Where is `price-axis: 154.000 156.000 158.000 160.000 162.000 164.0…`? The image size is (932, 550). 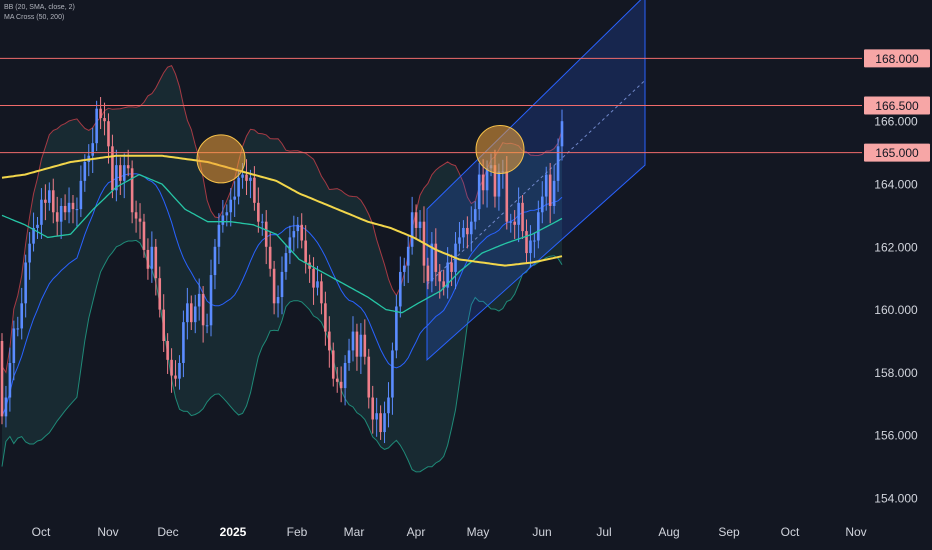 price-axis: 154.000 156.000 158.000 160.000 162.000 164.0… is located at coordinates (896, 310).